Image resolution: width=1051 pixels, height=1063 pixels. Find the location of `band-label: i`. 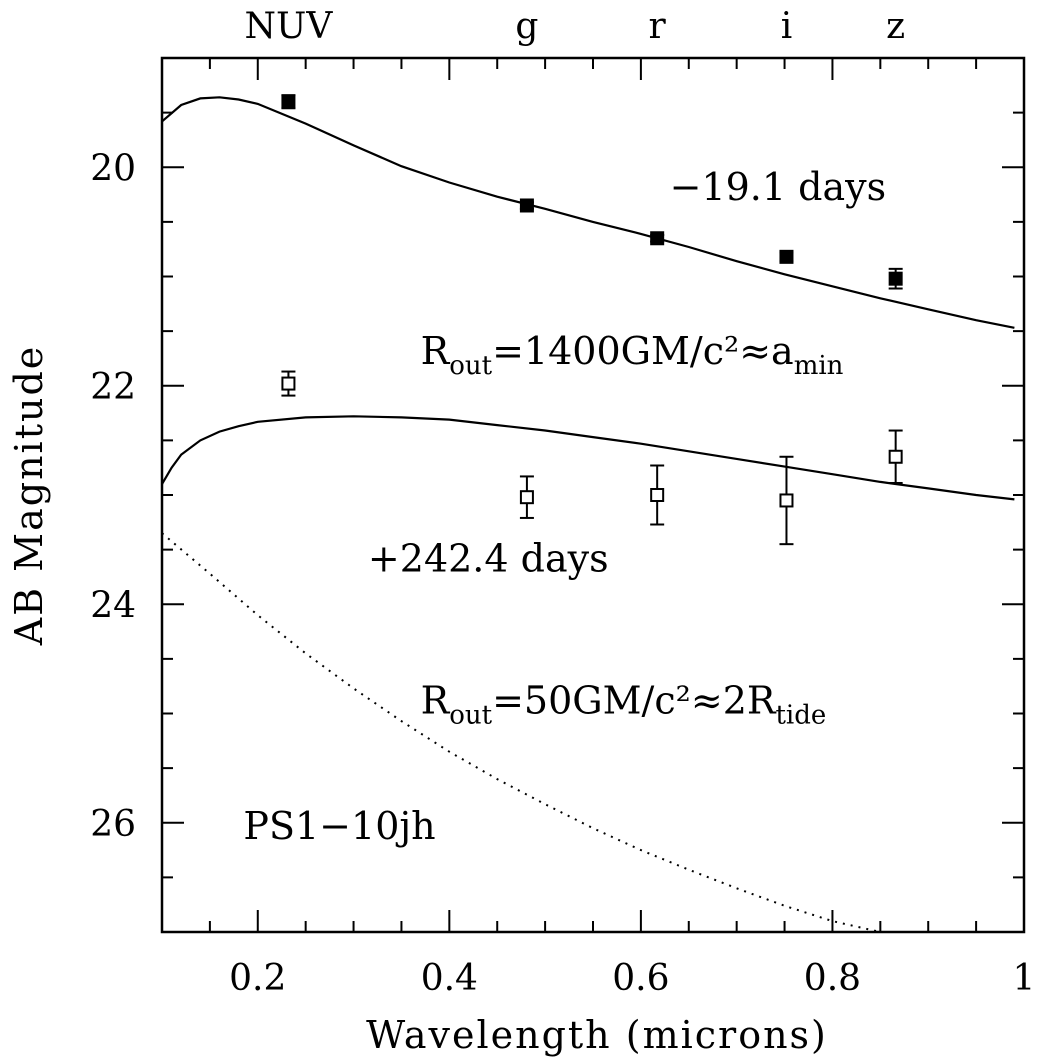

band-label: i is located at coordinates (787, 26).